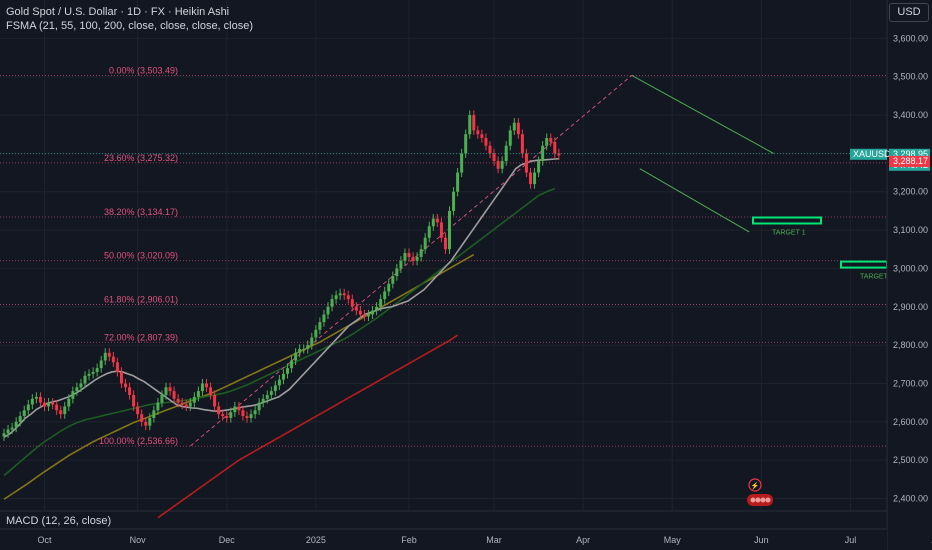  Describe the element at coordinates (910, 460) in the screenshot. I see `price-tick-label: 2,500.00` at that location.